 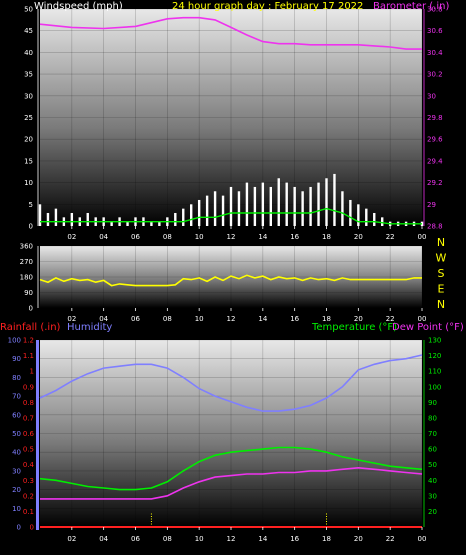 What do you see at coordinates (28, 403) in the screenshot?
I see `rainfall-tick-label: 0.8` at bounding box center [28, 403].